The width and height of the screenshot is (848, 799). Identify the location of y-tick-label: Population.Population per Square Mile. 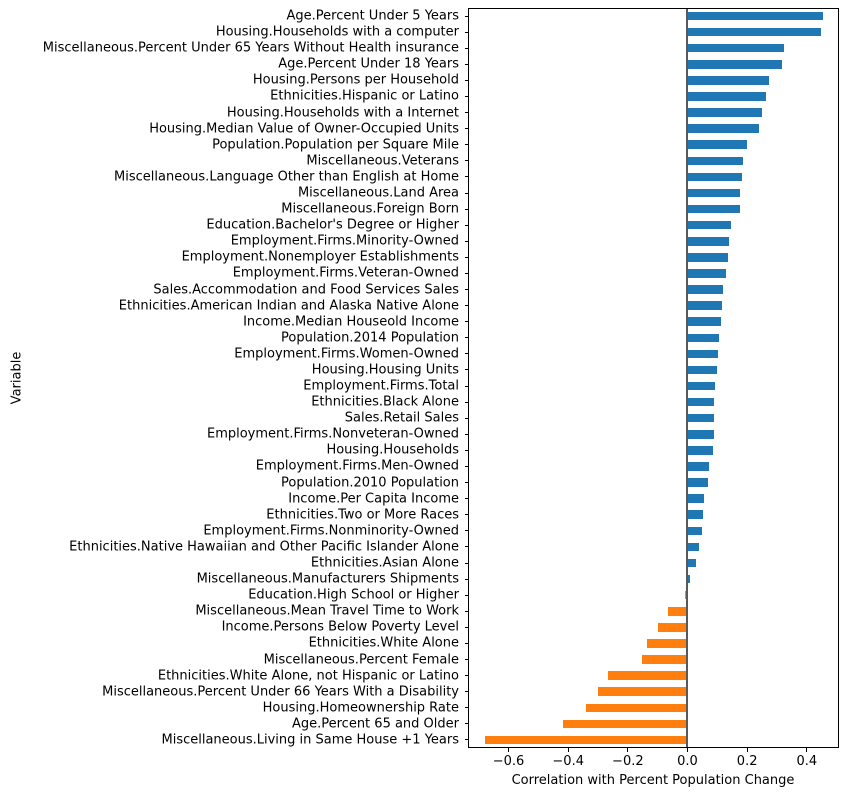
(335, 145).